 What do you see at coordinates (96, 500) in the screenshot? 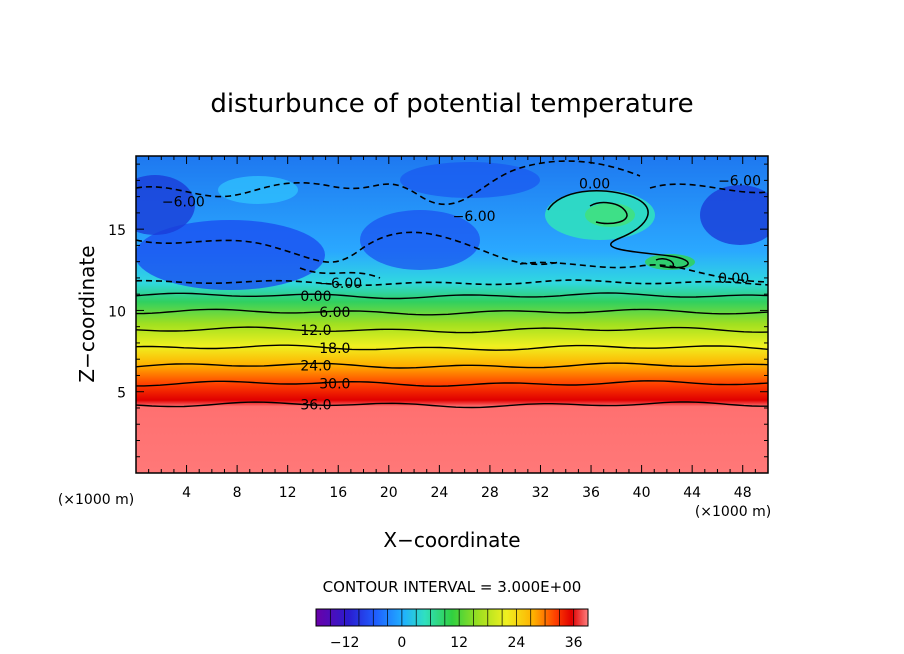
I see `x-unit-left: (×1000 m)` at bounding box center [96, 500].